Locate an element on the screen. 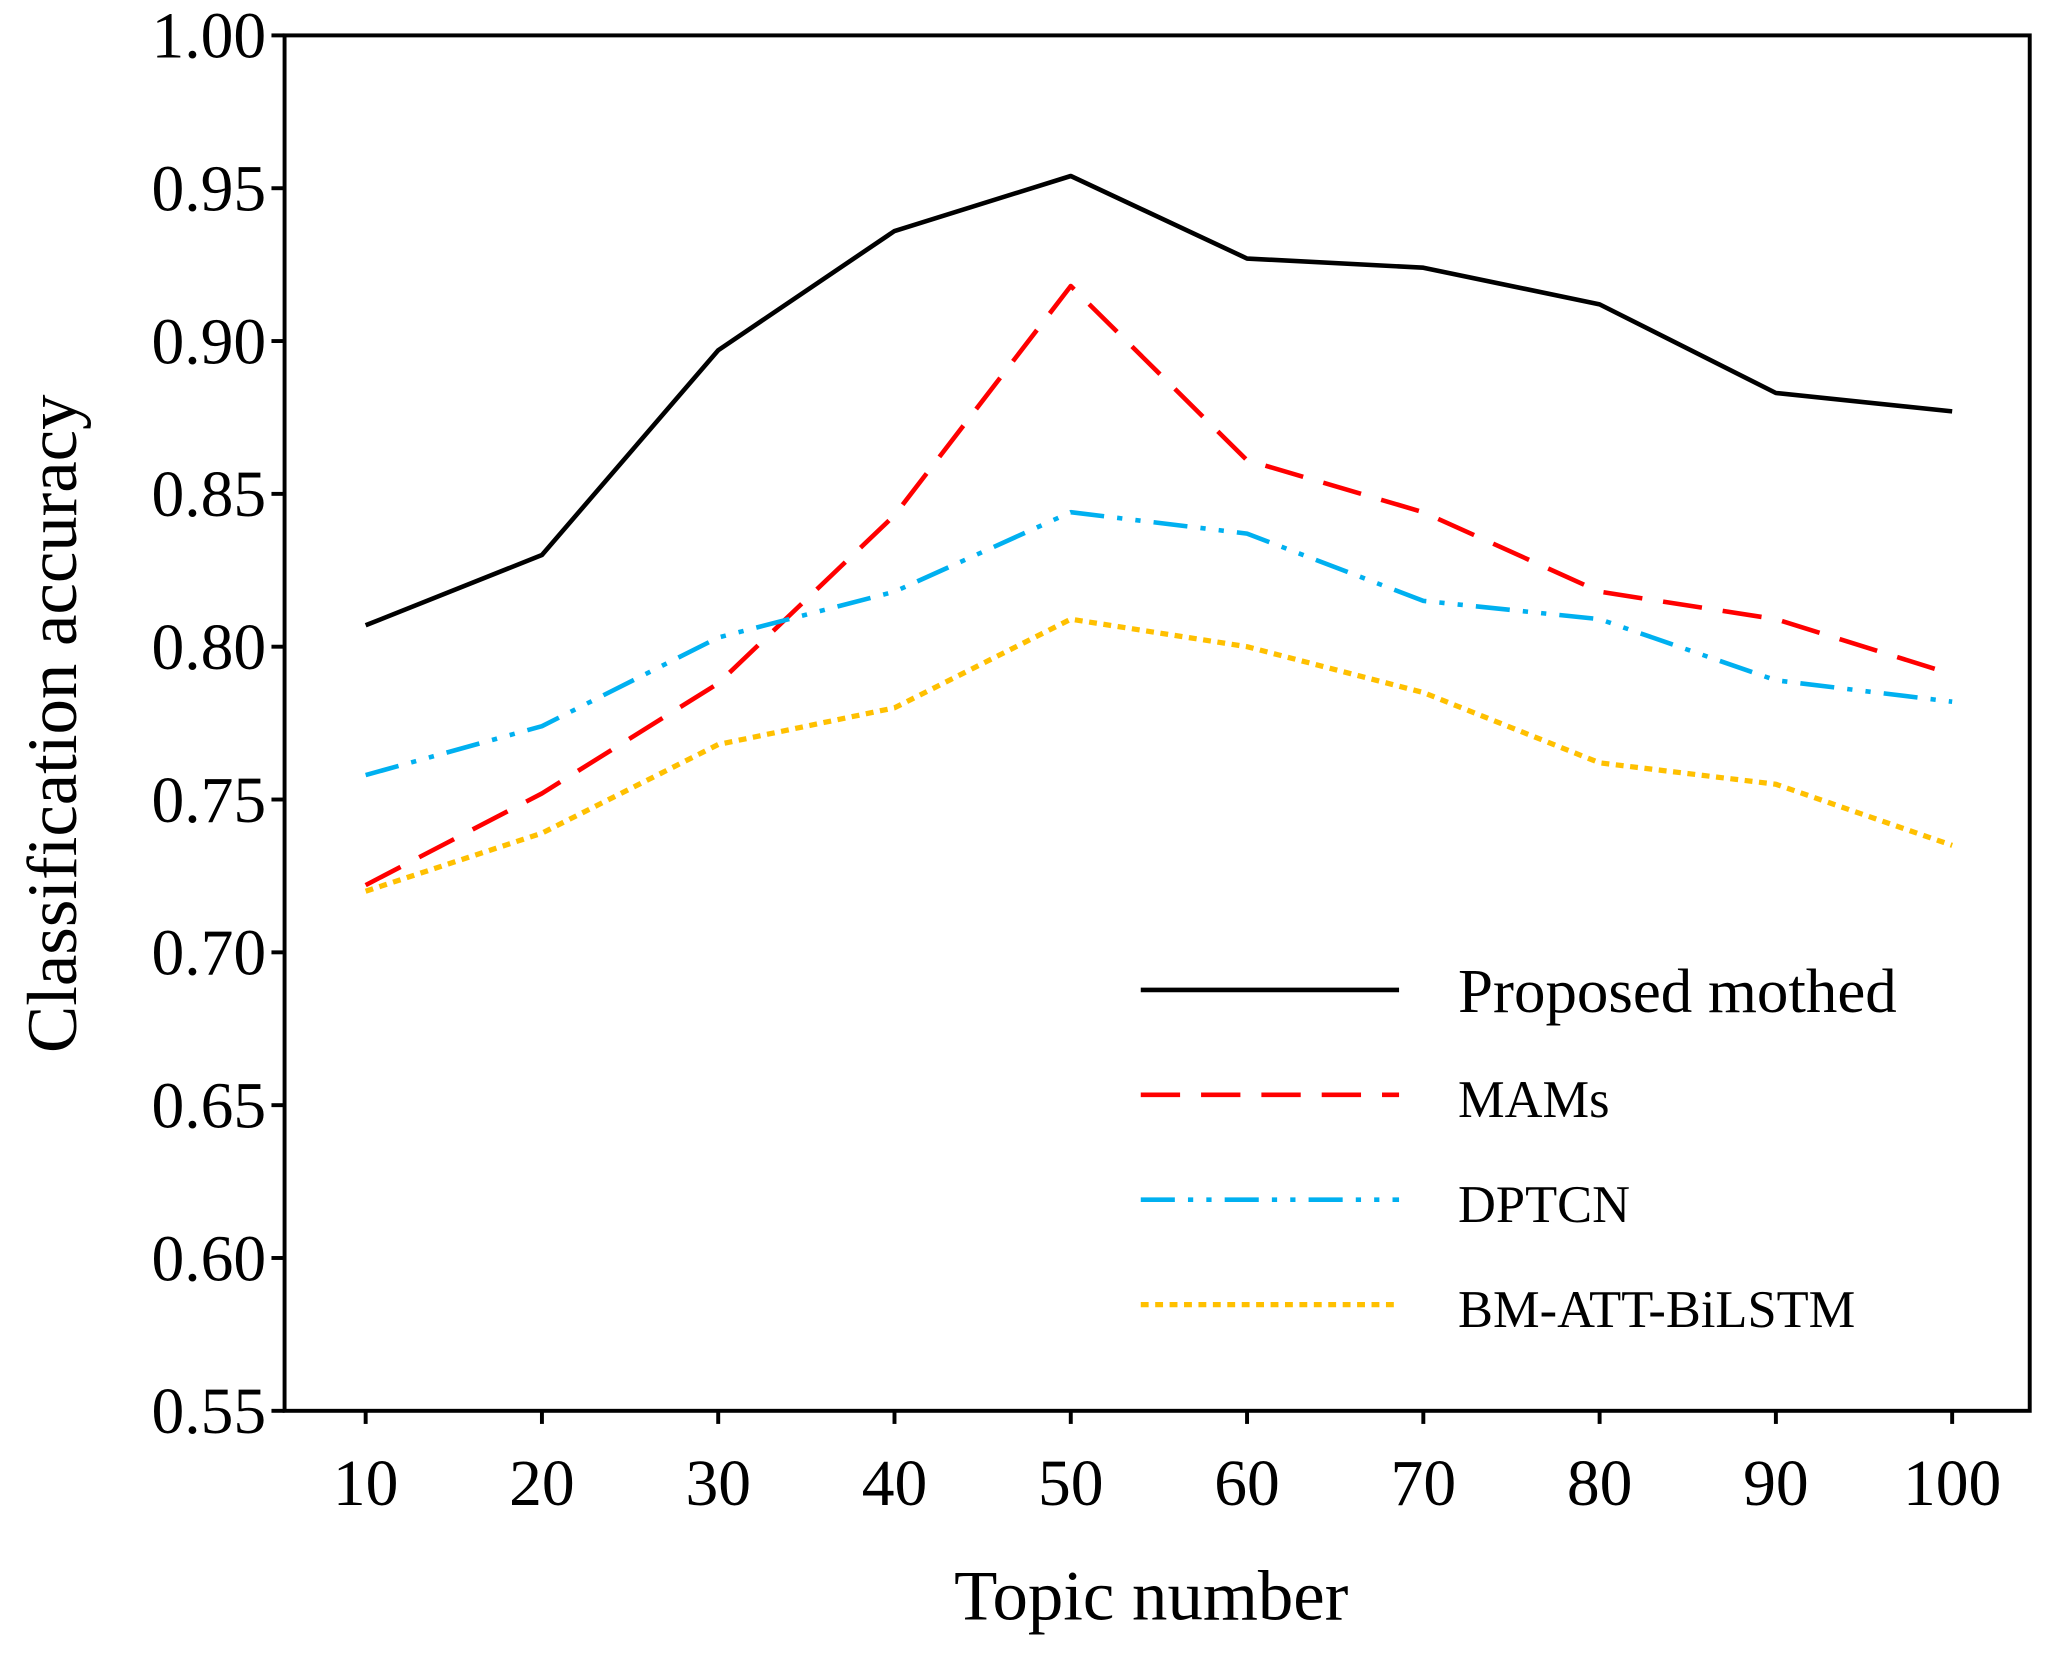 The image size is (2056, 1656). x-tick-label: 80 is located at coordinates (1600, 1484).